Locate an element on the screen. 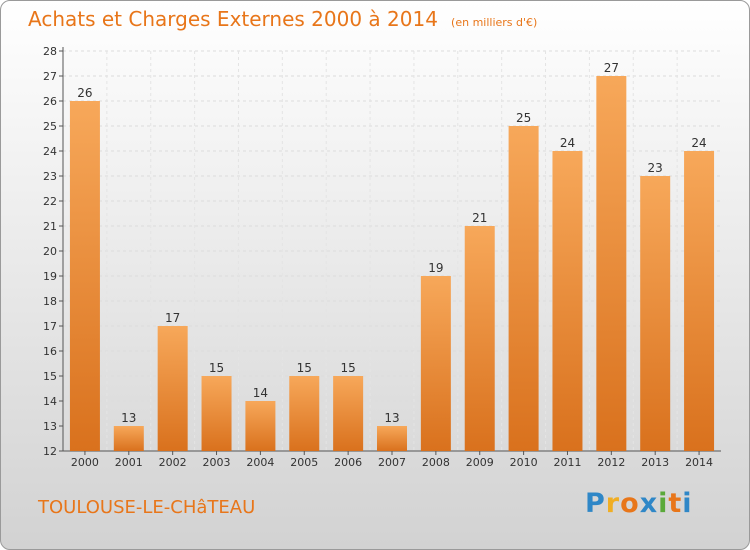 The image size is (750, 550). logo-letter: r is located at coordinates (613, 503).